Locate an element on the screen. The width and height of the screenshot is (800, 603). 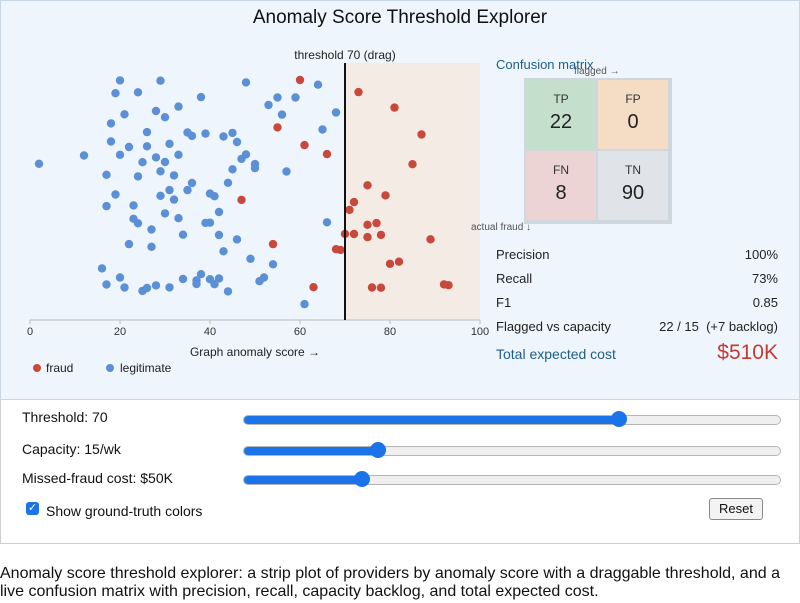
capacity-slider is located at coordinates (512, 450).